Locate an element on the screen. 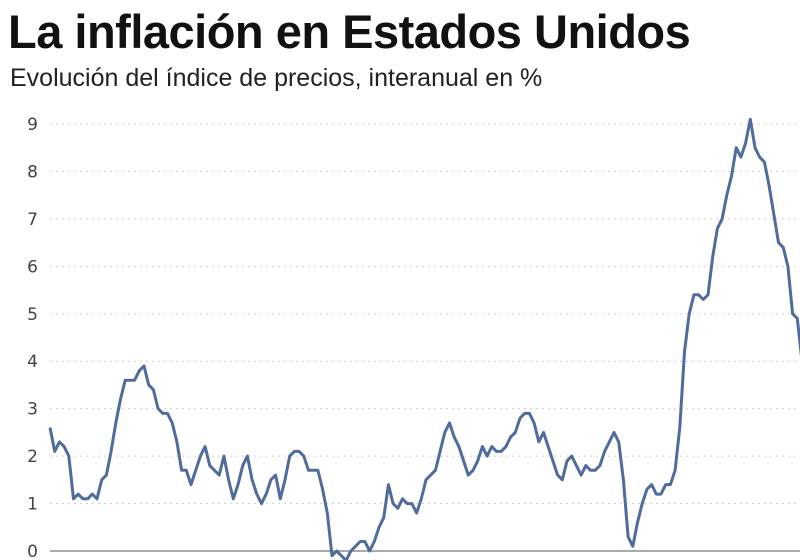 The image size is (800, 560). y-tick-label-8: 8 is located at coordinates (32, 172).